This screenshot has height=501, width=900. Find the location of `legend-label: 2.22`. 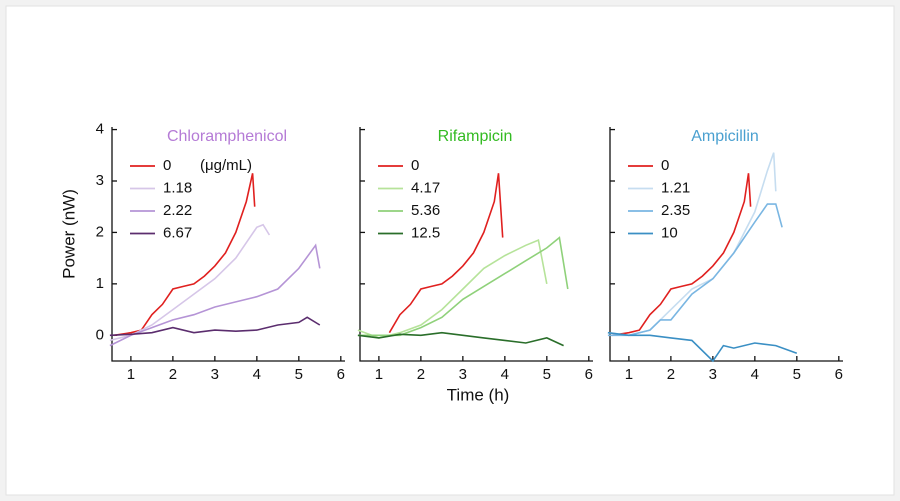

legend-label: 2.22 is located at coordinates (177, 210).